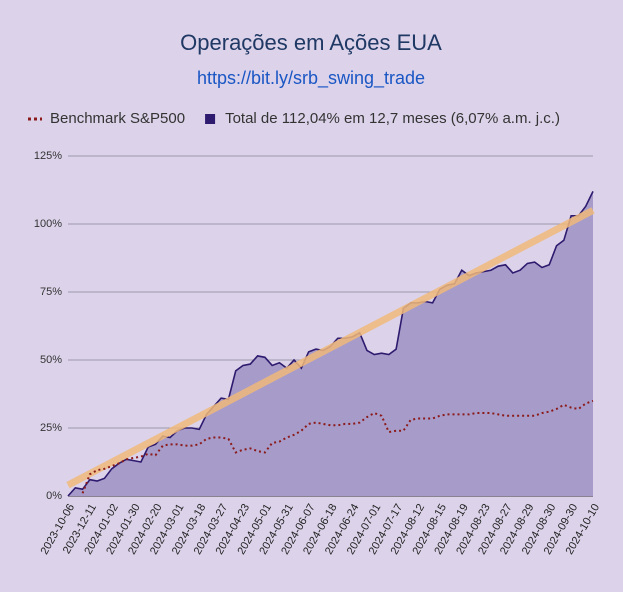 The height and width of the screenshot is (592, 623). Describe the element at coordinates (210, 119) in the screenshot. I see `legend-marker` at that location.